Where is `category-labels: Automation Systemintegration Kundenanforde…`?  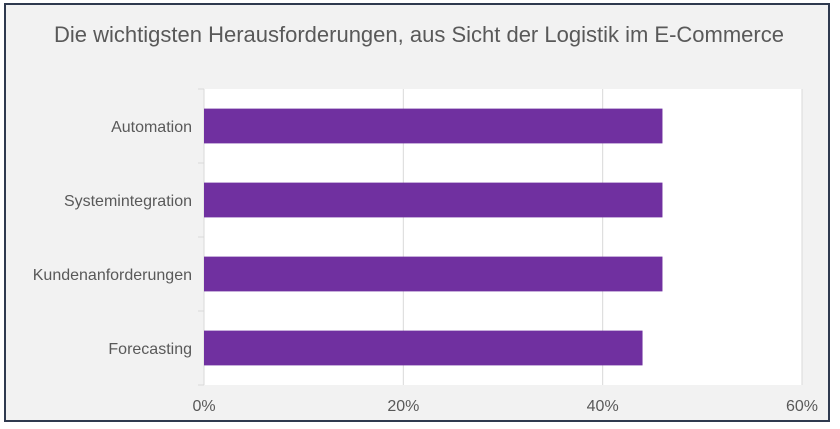 category-labels: Automation Systemintegration Kundenanforde… is located at coordinates (112, 238).